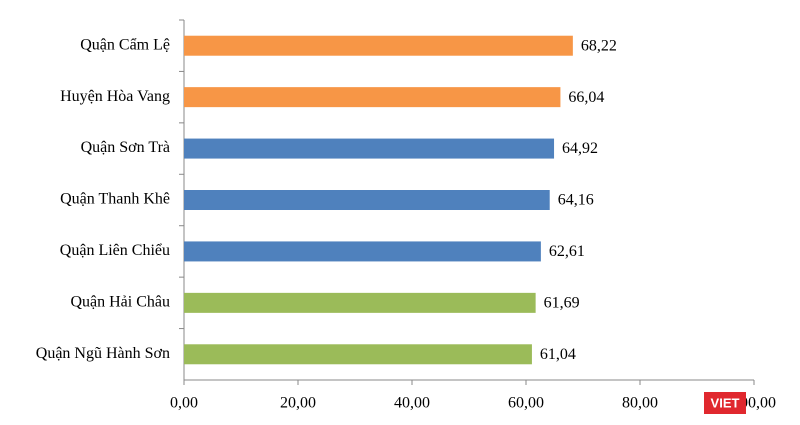  I want to click on value-label: 64,16, so click(576, 200).